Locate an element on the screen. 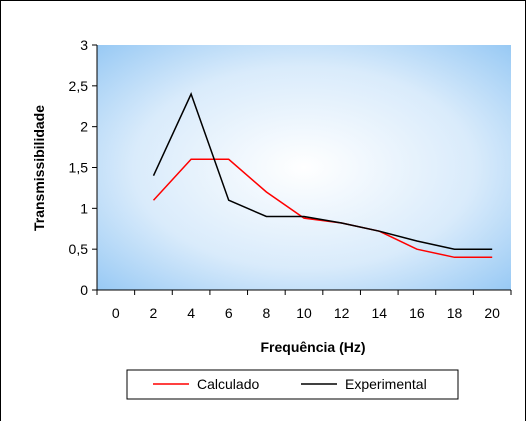  x-tick-label: 2 is located at coordinates (154, 313).